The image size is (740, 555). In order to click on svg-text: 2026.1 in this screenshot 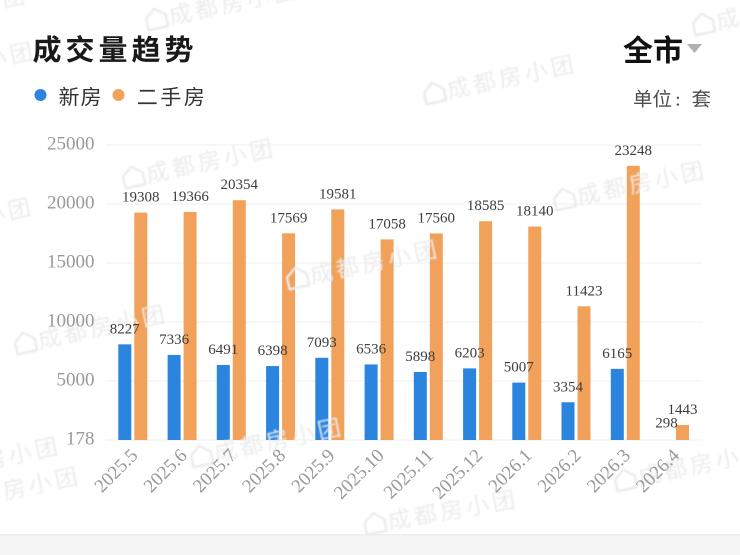, I will do `click(511, 471)`.